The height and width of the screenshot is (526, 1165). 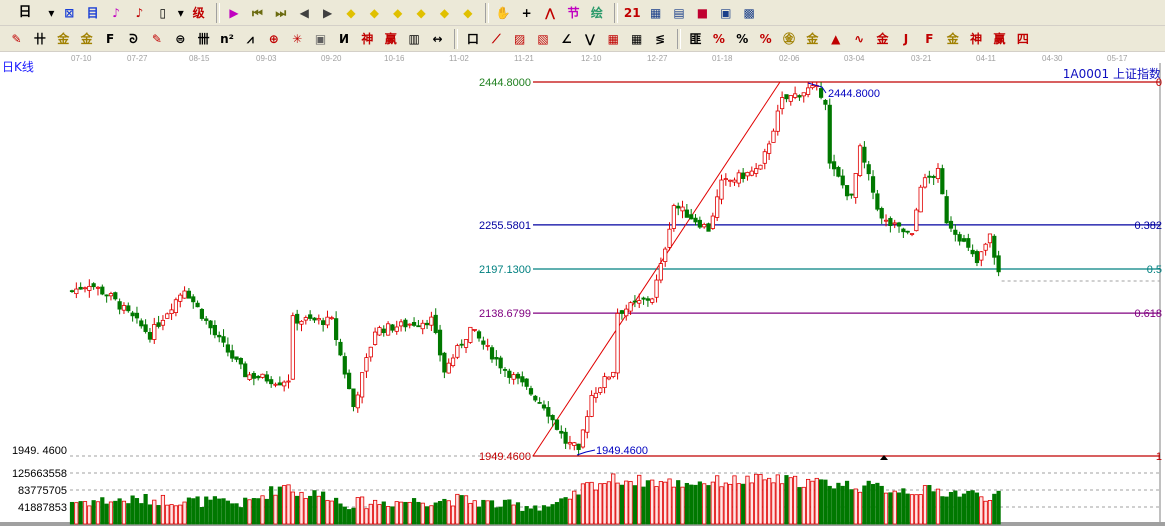 What do you see at coordinates (367, 38) in the screenshot?
I see `god-icon: 神` at bounding box center [367, 38].